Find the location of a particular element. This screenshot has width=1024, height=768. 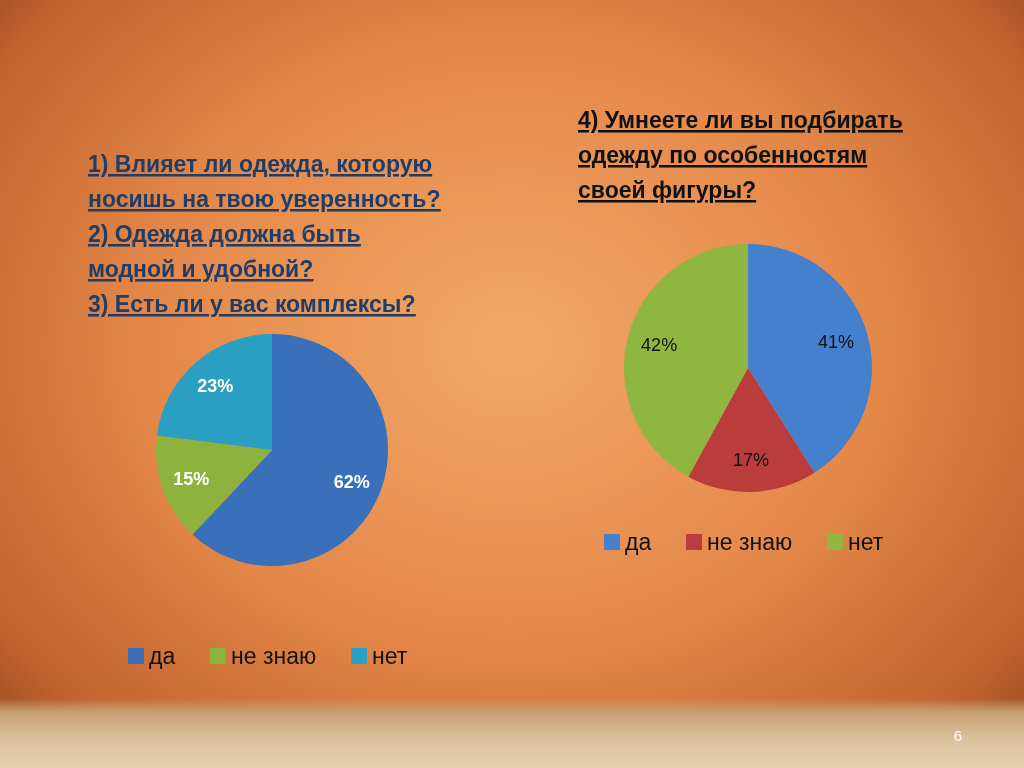

data-label: 62% is located at coordinates (351, 481).